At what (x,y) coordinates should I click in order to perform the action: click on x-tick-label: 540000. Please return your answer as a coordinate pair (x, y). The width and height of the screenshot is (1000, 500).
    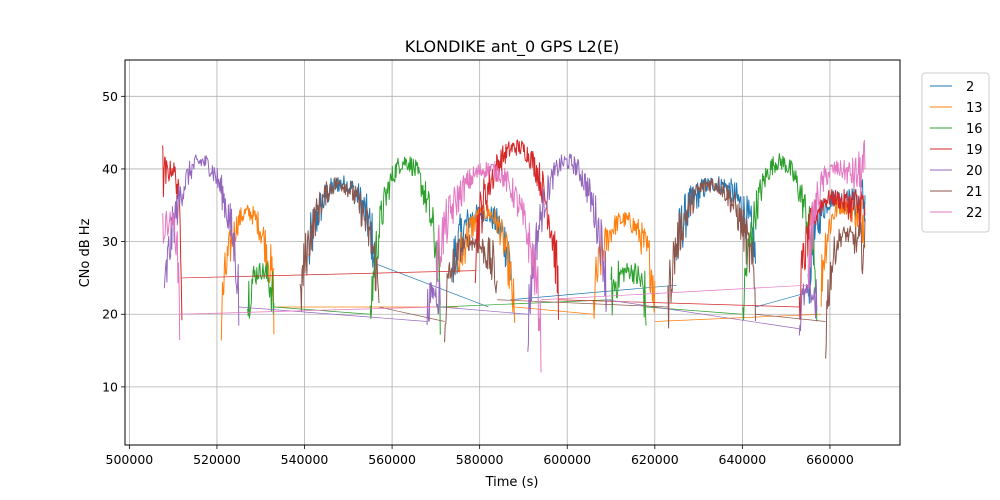
    Looking at the image, I should click on (305, 459).